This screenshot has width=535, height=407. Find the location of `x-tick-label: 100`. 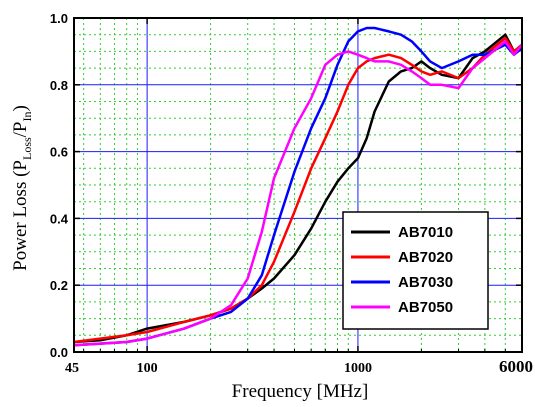

x-tick-label: 100 is located at coordinates (147, 368).